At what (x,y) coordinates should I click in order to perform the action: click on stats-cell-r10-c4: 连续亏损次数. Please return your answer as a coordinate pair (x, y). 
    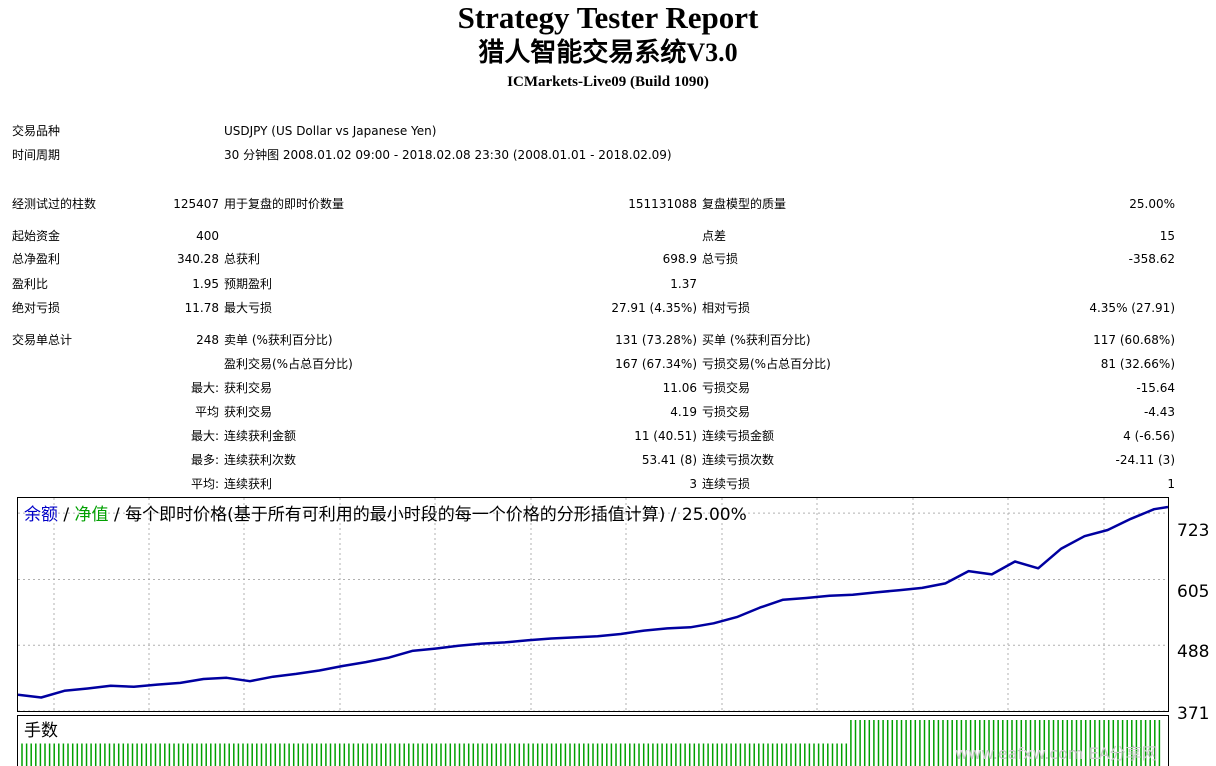
    Looking at the image, I should click on (738, 460).